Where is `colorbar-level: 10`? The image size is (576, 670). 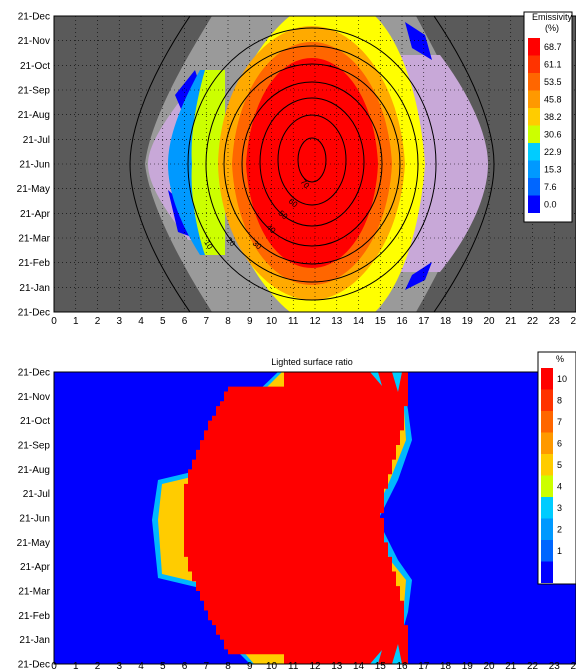
colorbar-level: 10 is located at coordinates (562, 379).